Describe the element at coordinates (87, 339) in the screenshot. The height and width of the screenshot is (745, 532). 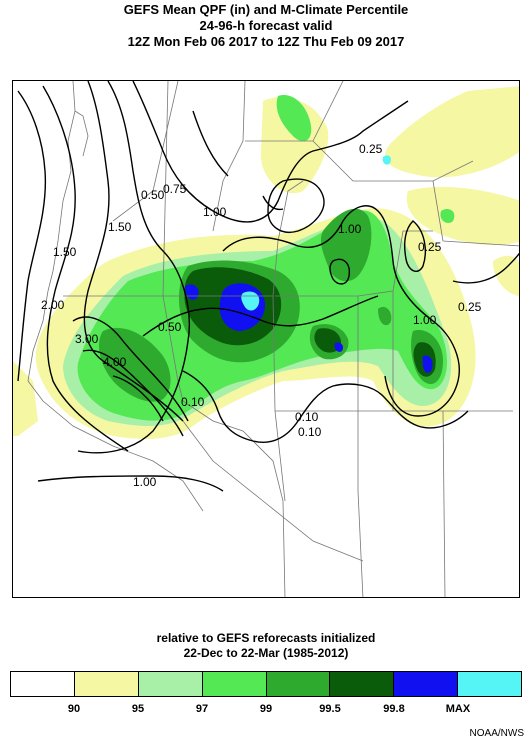
I see `contour-label: 3.00` at that location.